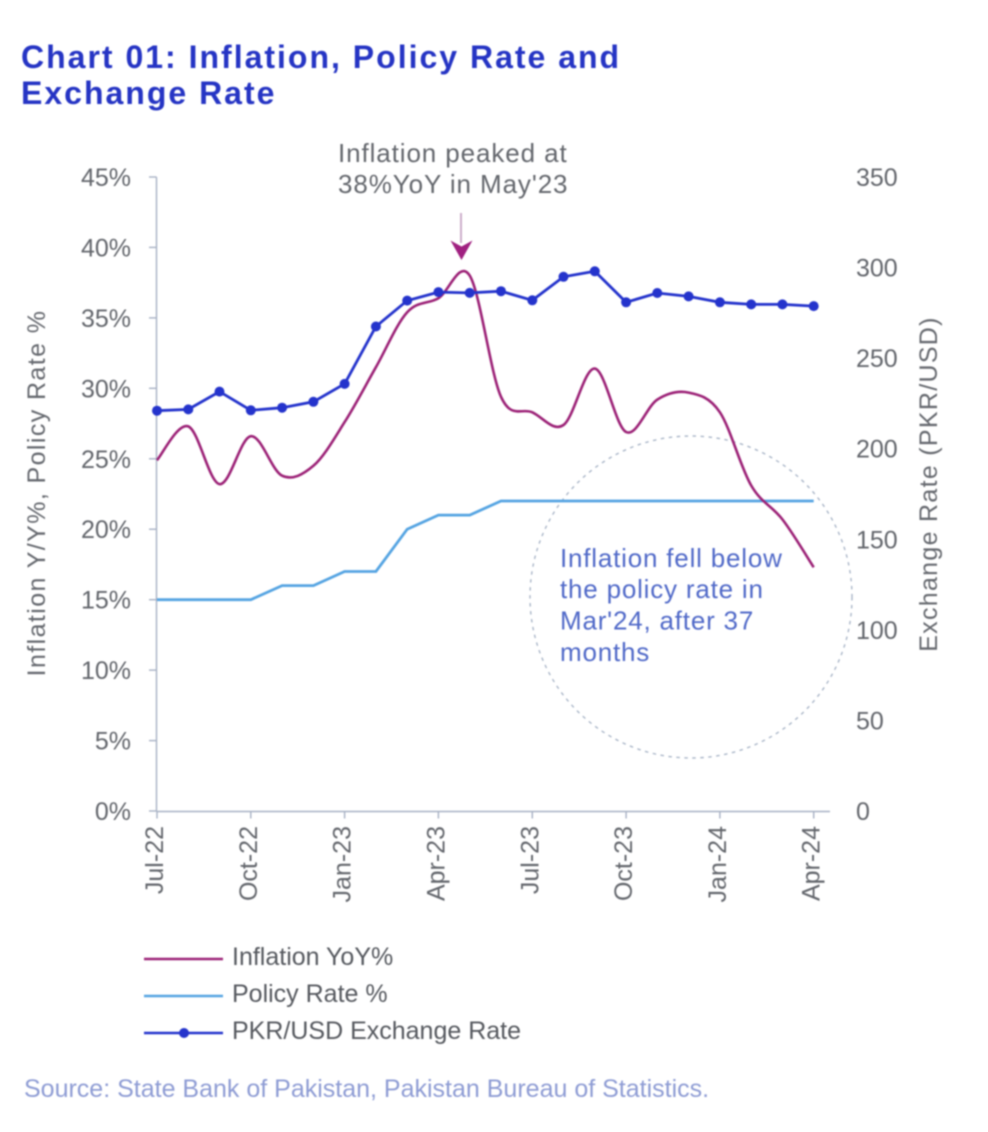 This screenshot has height=1132, width=988. Describe the element at coordinates (530, 860) in the screenshot. I see `svg-text: Jul-23` at that location.